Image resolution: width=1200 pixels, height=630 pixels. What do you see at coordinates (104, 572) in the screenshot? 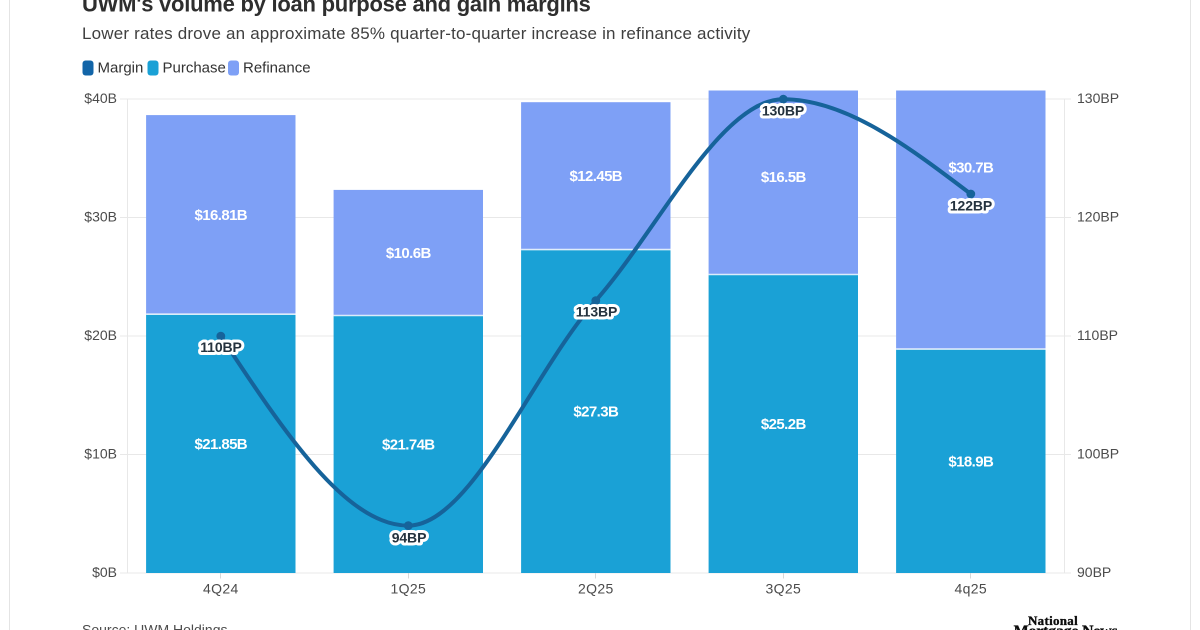
I see `svg-text: $0B` at bounding box center [104, 572].